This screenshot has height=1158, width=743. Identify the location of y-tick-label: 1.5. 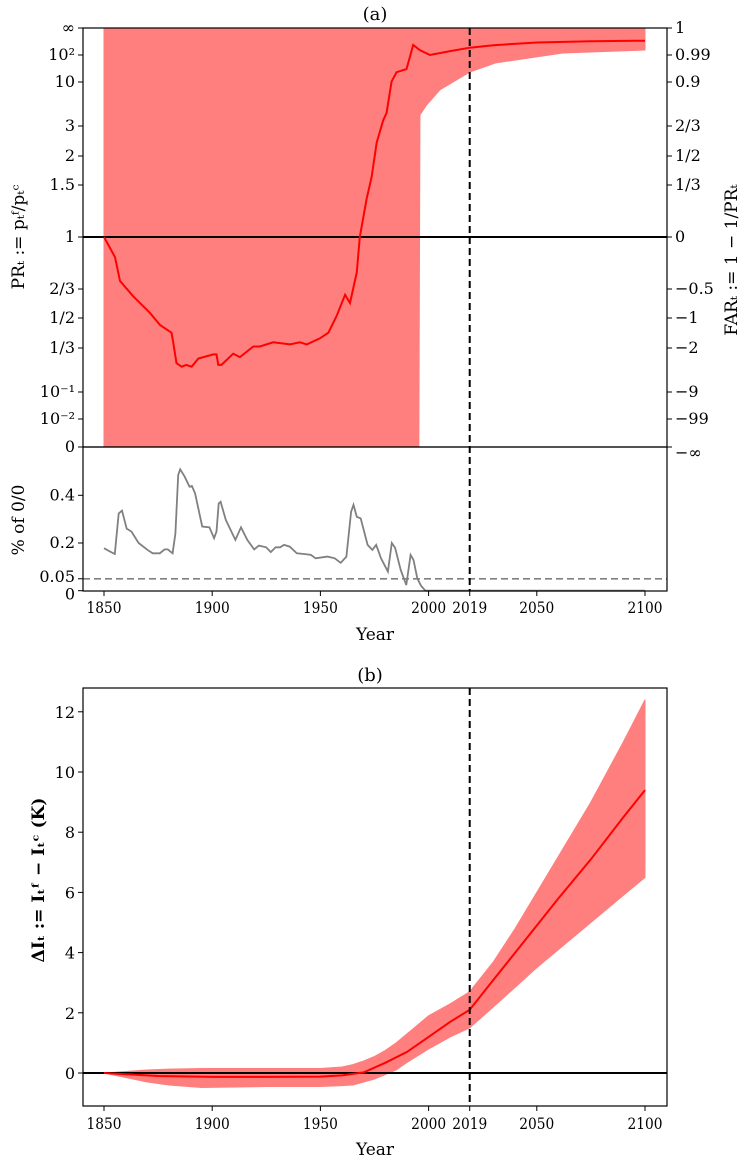
(62, 184).